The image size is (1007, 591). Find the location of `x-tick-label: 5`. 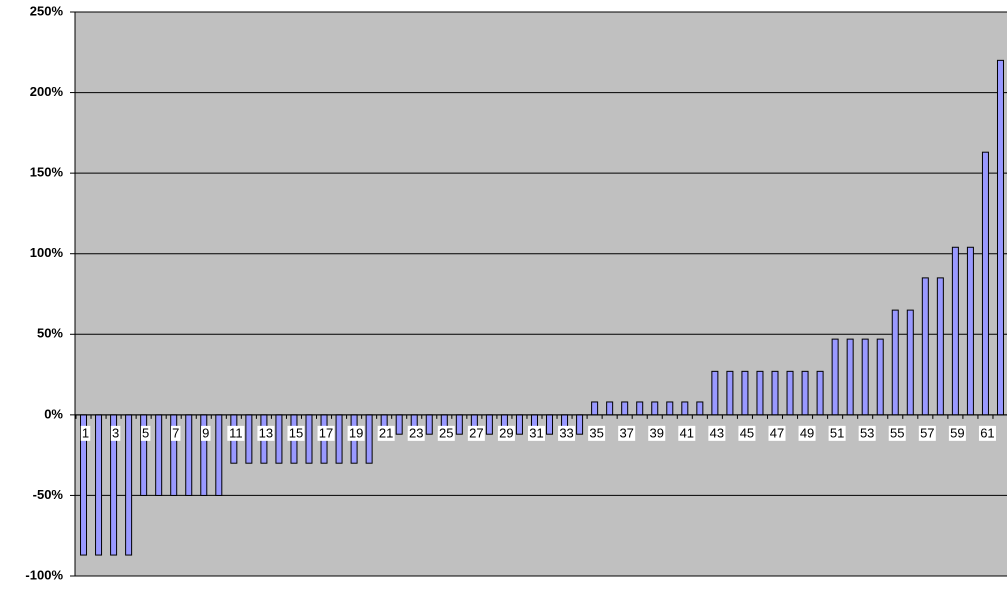

x-tick-label: 5 is located at coordinates (145, 432).